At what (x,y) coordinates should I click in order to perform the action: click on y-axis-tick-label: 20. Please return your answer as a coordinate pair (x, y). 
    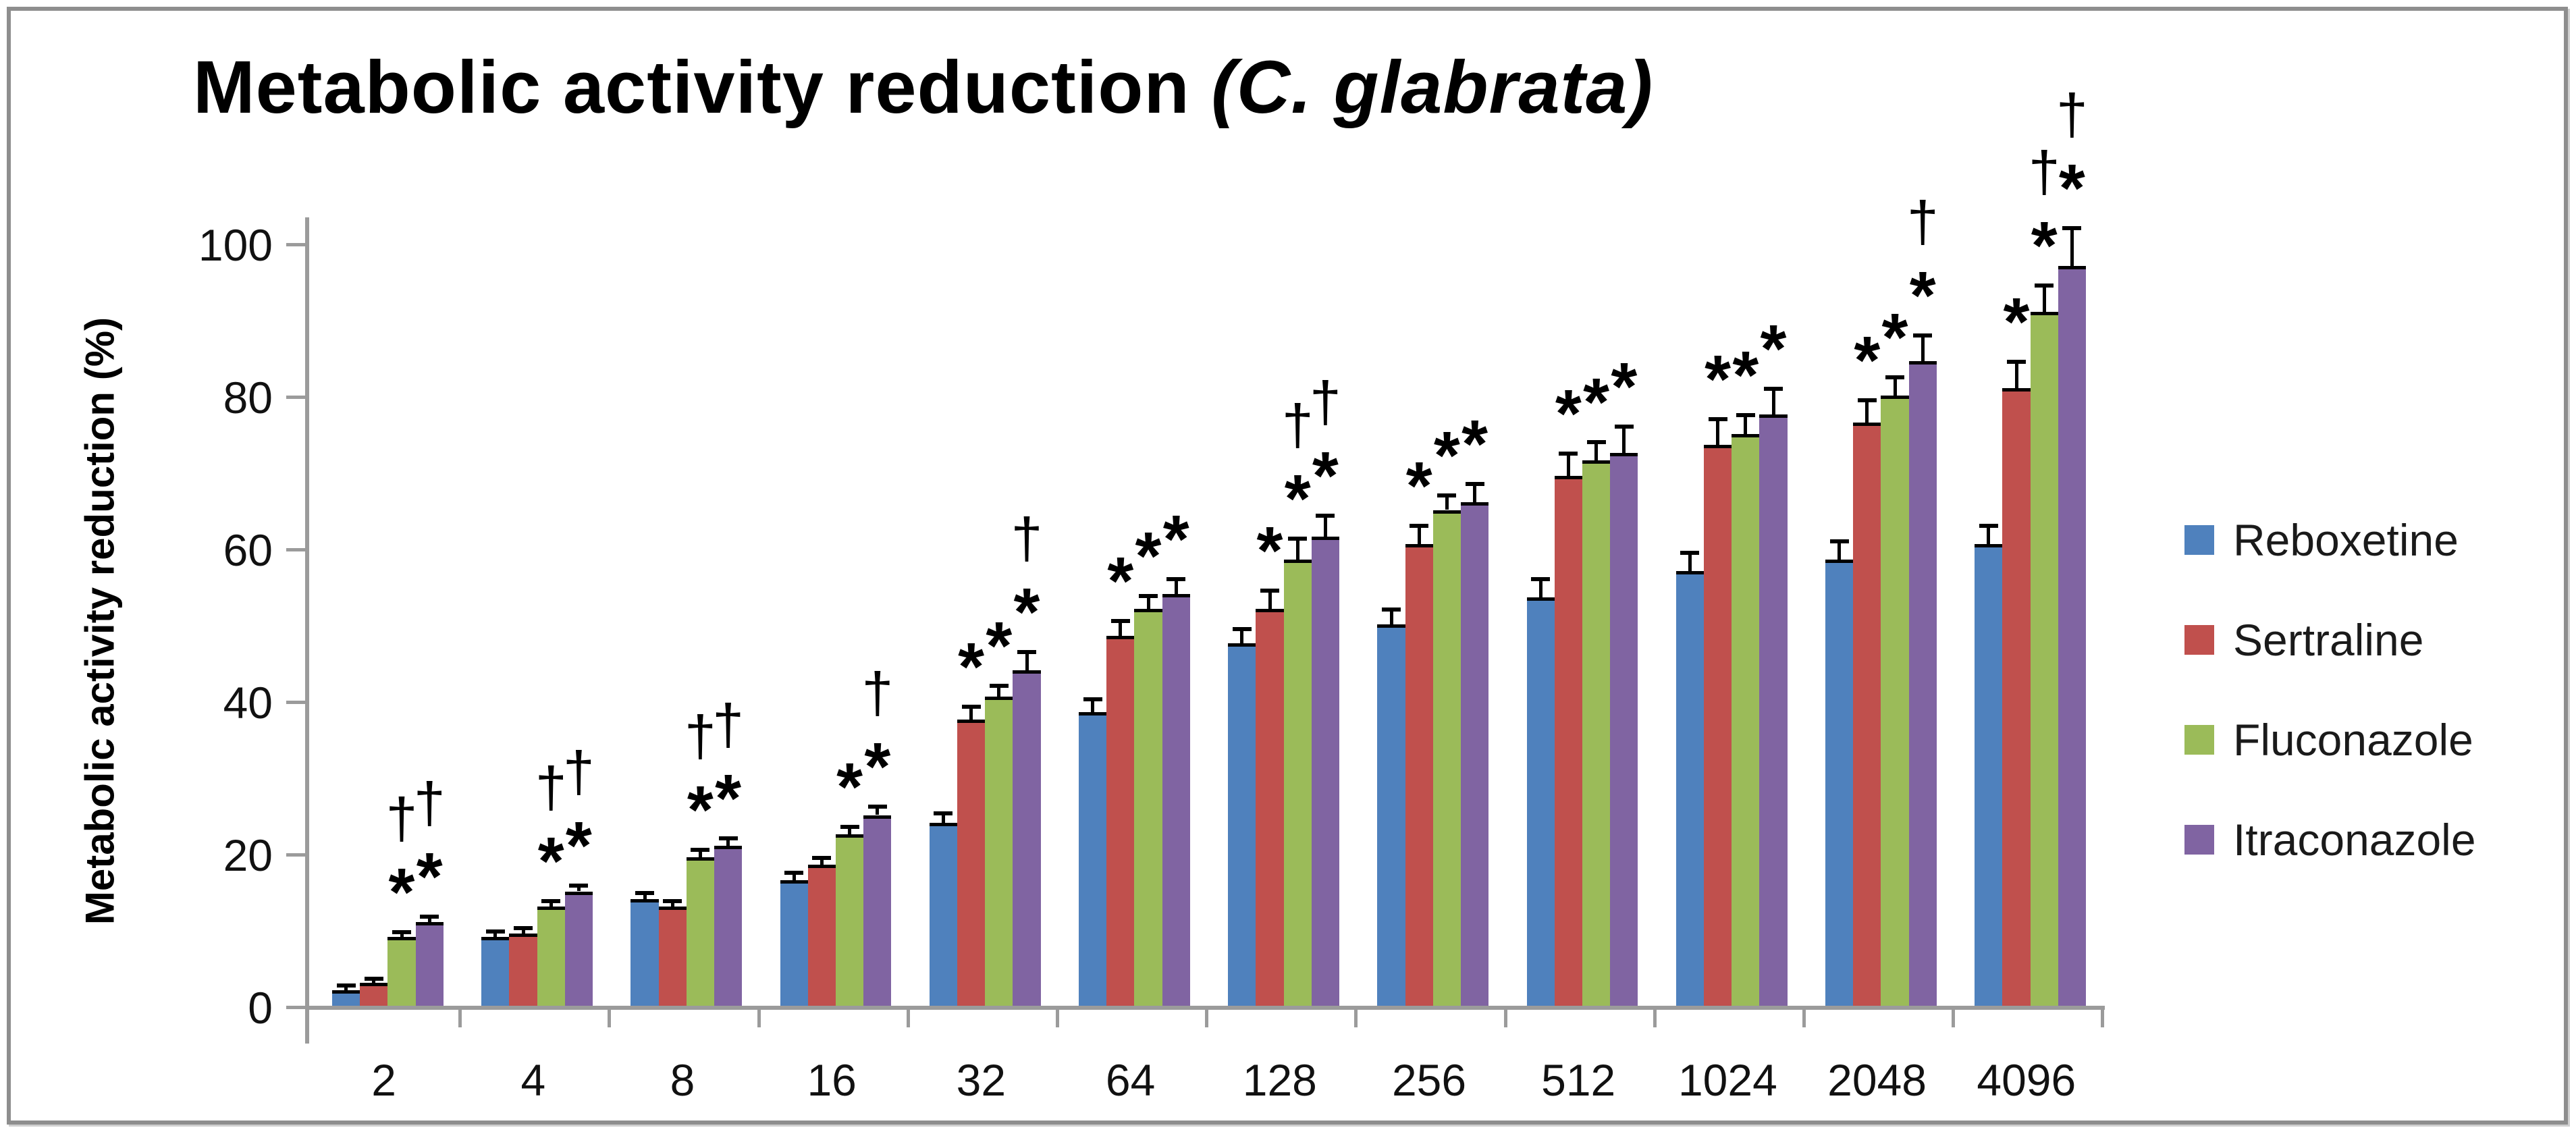
    Looking at the image, I should click on (248, 855).